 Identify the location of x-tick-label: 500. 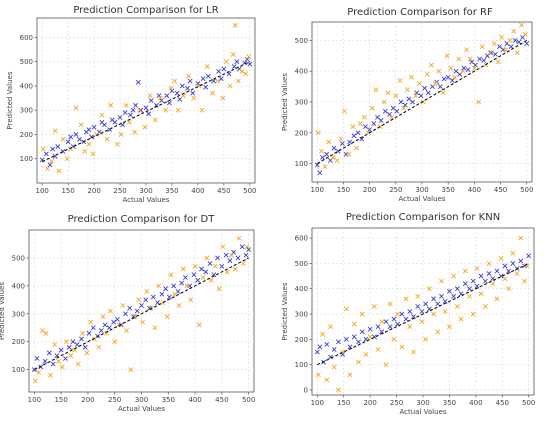
(528, 403).